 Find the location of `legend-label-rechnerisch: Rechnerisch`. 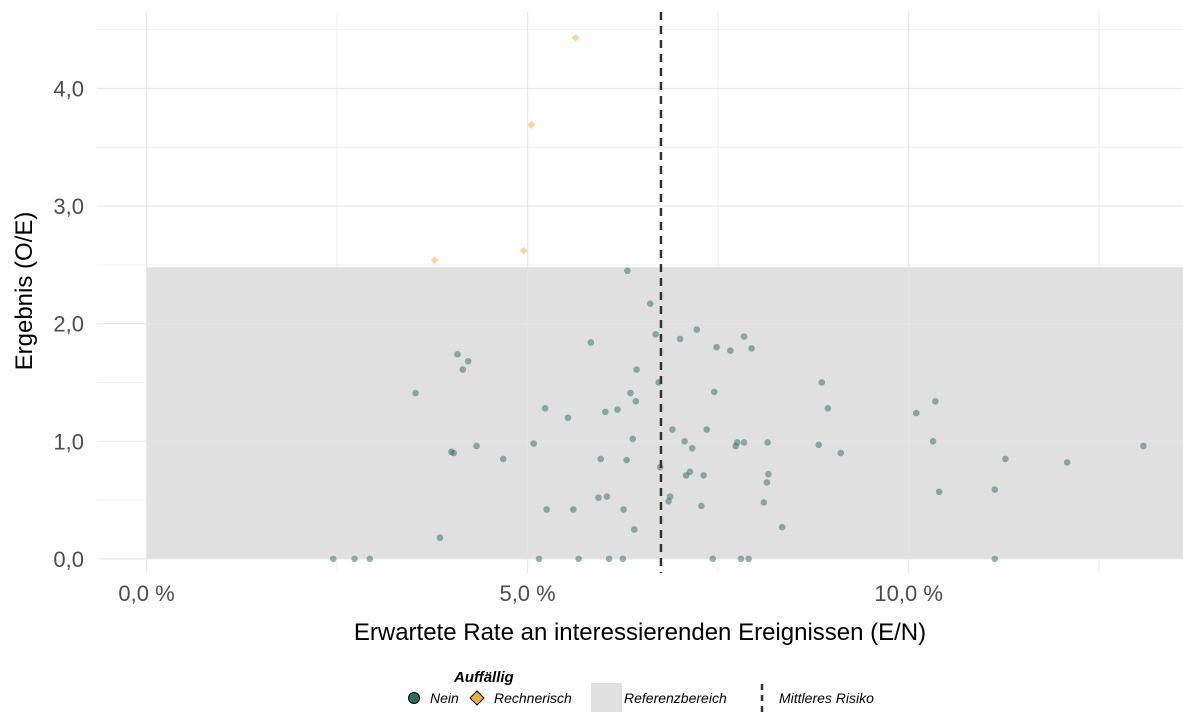

legend-label-rechnerisch: Rechnerisch is located at coordinates (533, 698).